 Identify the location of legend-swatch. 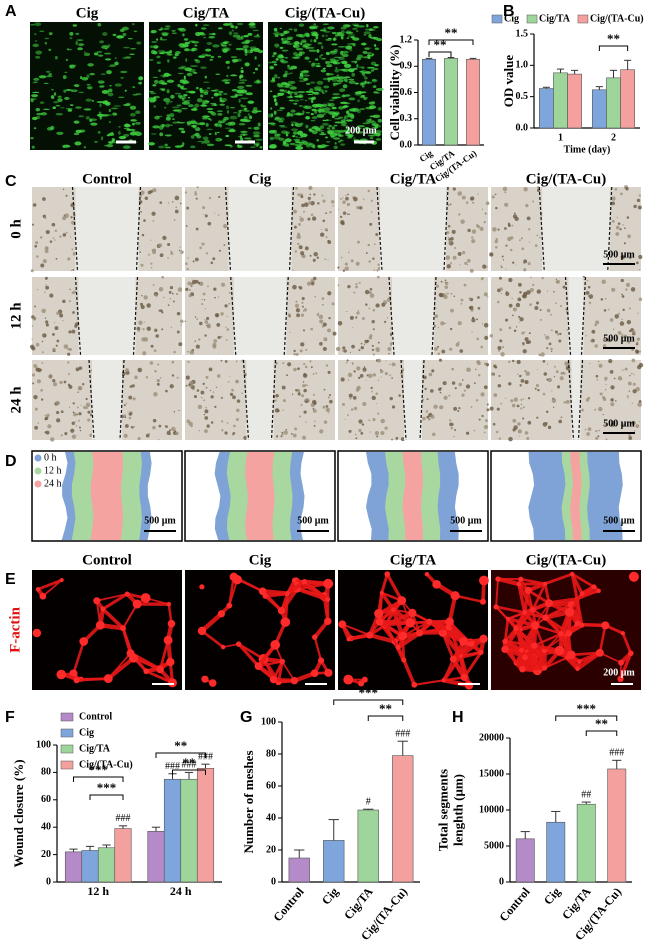
(67, 717).